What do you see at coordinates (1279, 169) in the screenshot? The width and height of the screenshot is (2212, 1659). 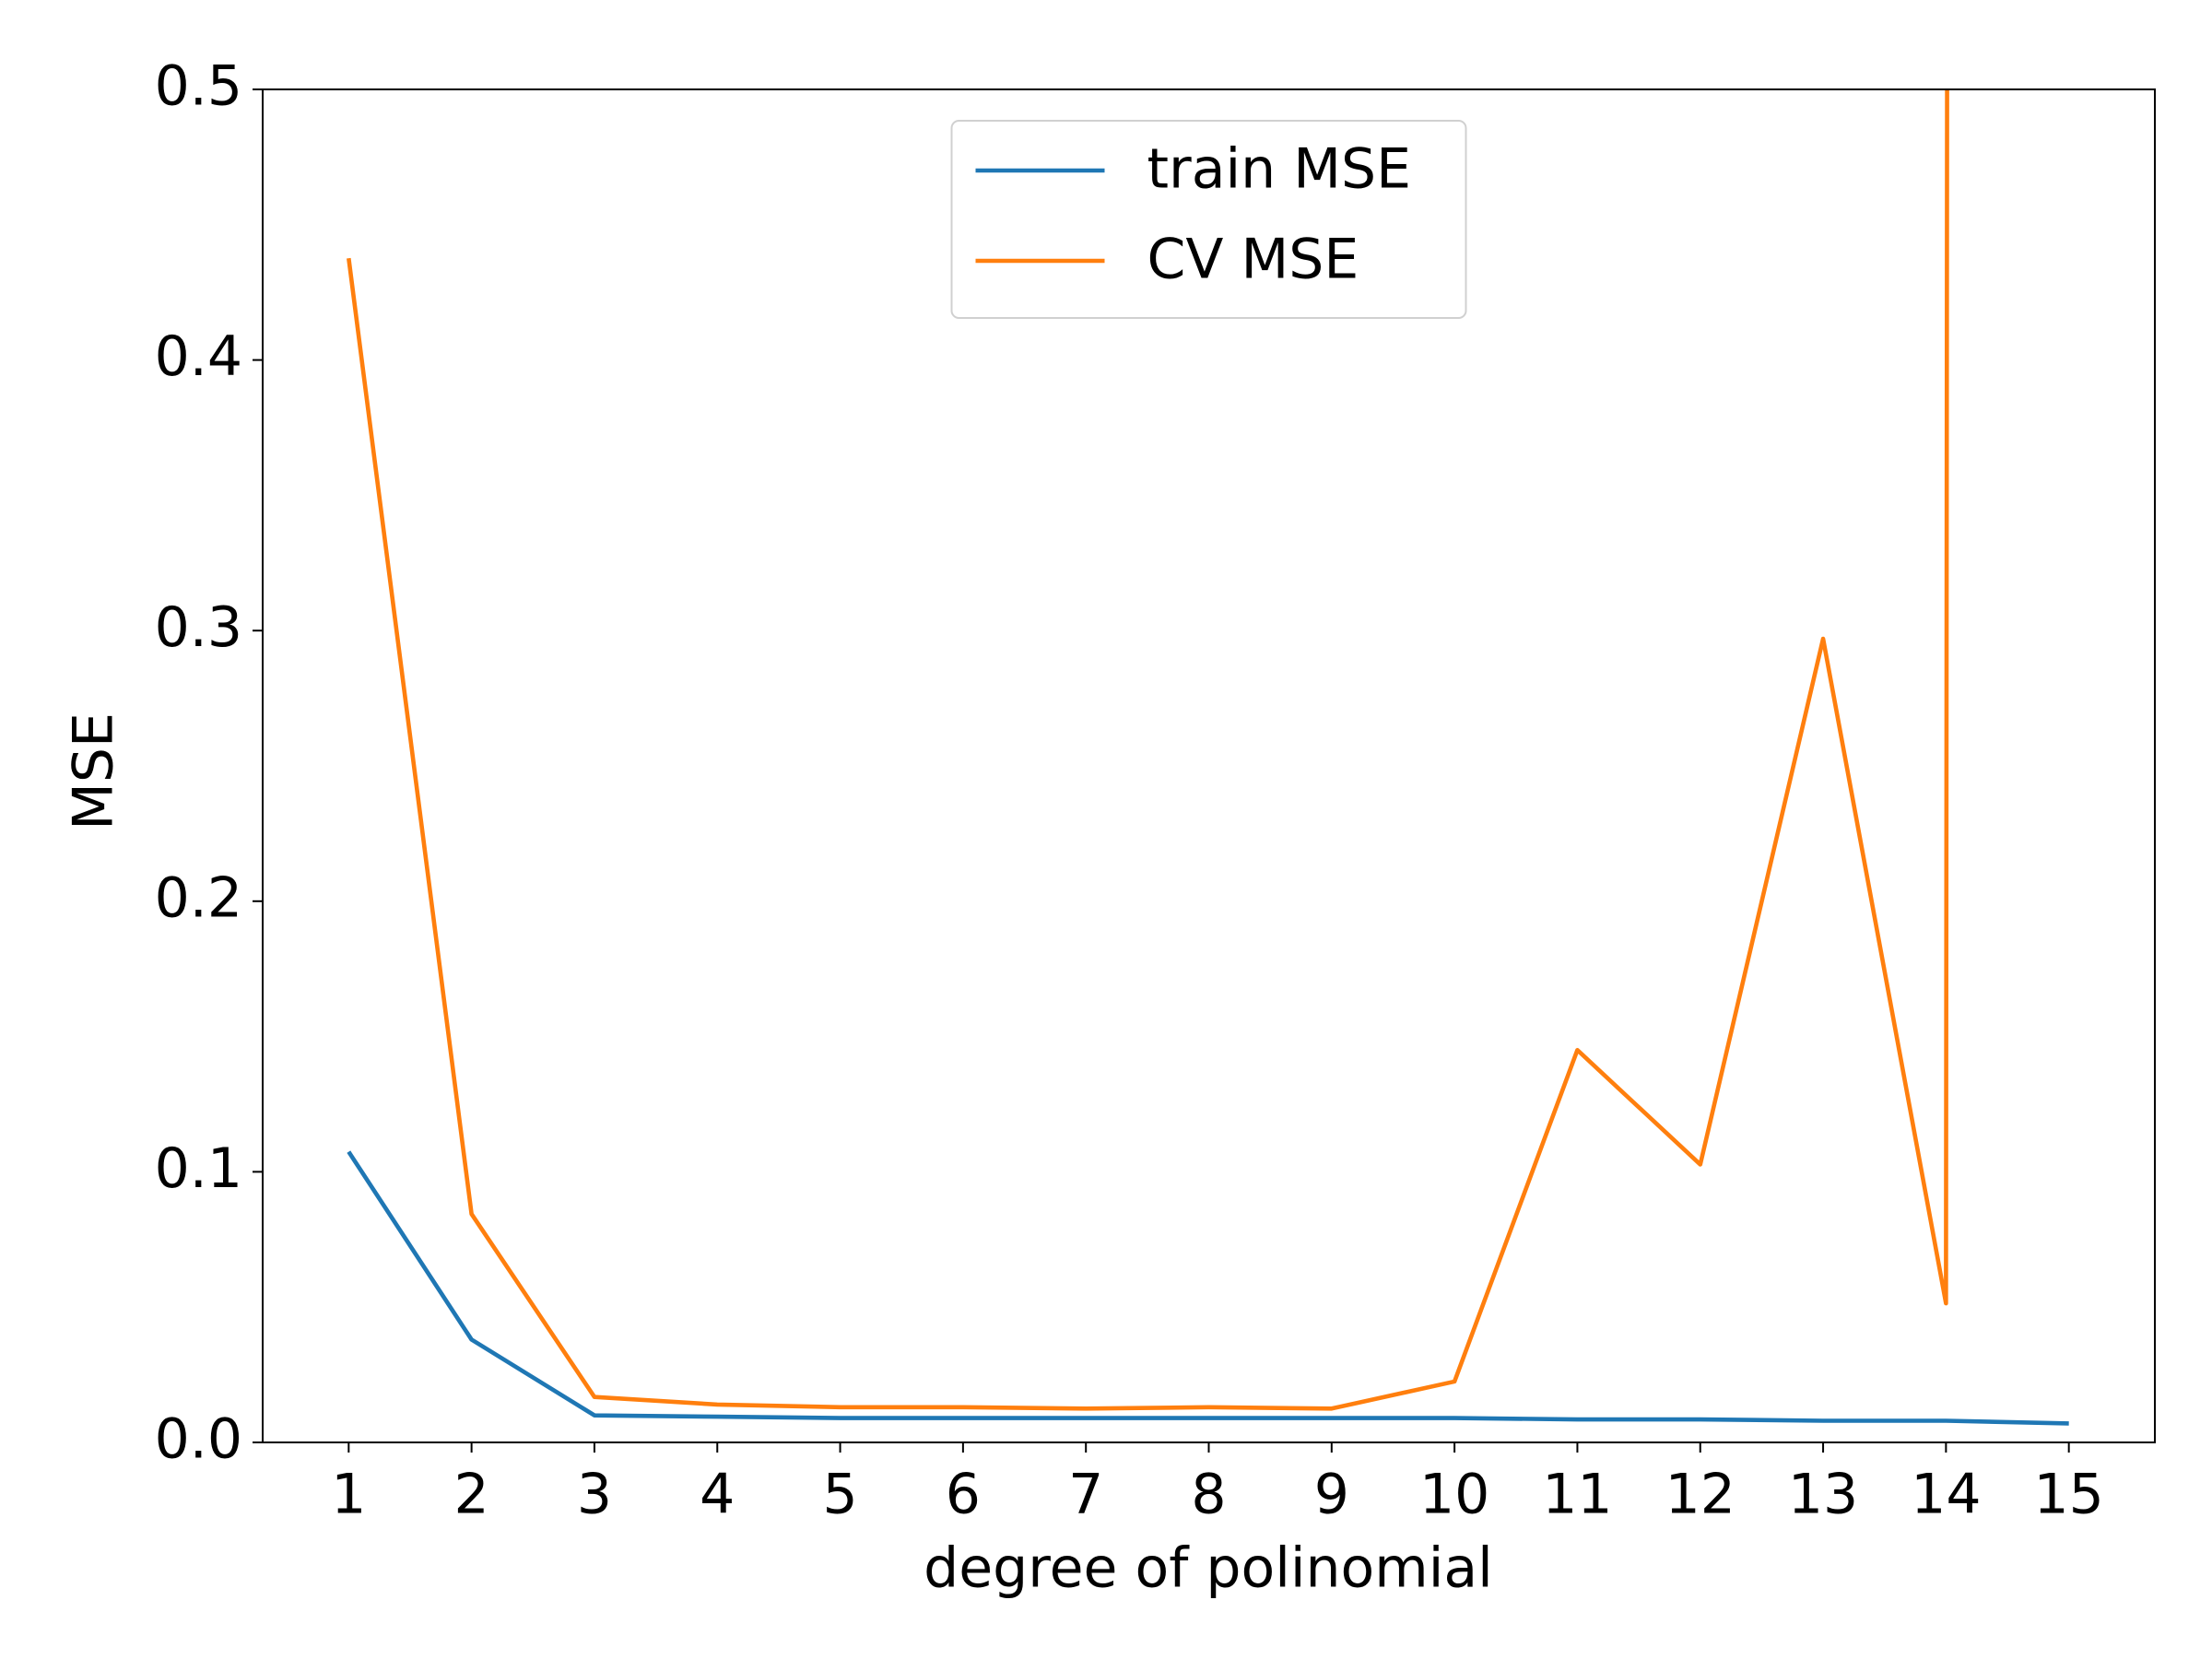 I see `legend-label: train MSE` at bounding box center [1279, 169].